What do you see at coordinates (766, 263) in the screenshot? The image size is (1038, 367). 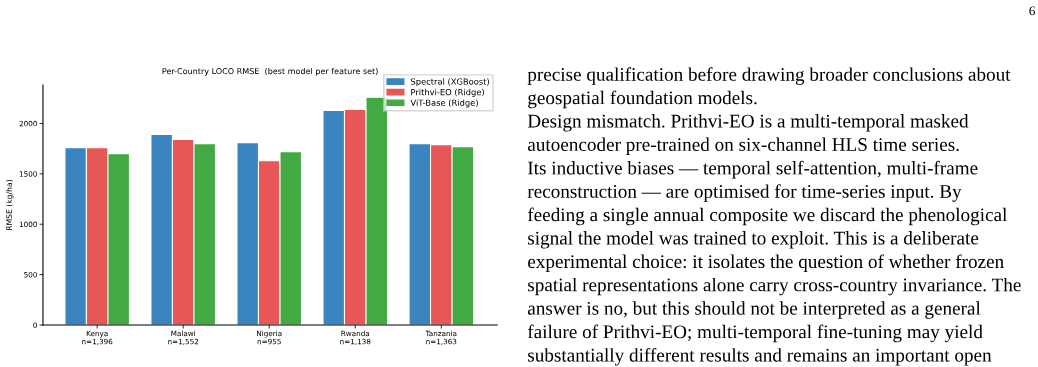 I see `text: experimental choice: it isolates the question of whether frozen` at bounding box center [766, 263].